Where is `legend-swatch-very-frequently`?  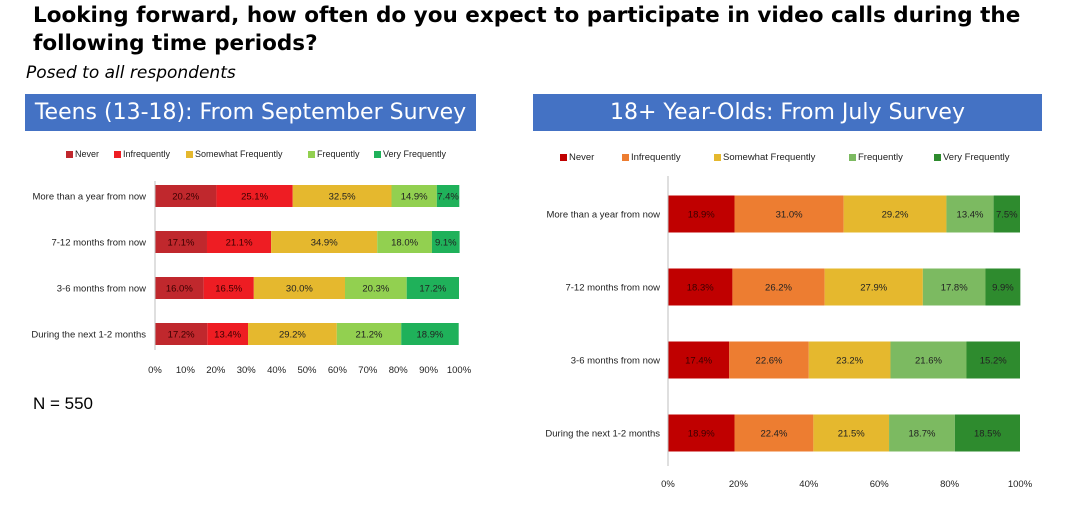 legend-swatch-very-frequently is located at coordinates (377, 154).